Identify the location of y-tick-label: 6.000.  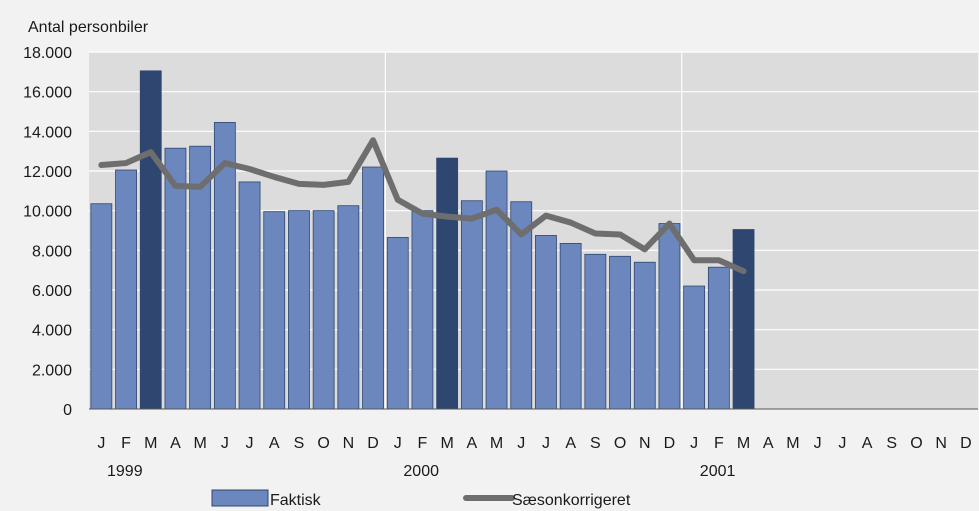
(52, 291).